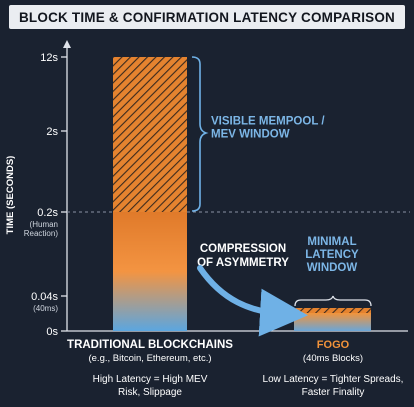  What do you see at coordinates (332, 322) in the screenshot?
I see `bar-fogo` at bounding box center [332, 322].